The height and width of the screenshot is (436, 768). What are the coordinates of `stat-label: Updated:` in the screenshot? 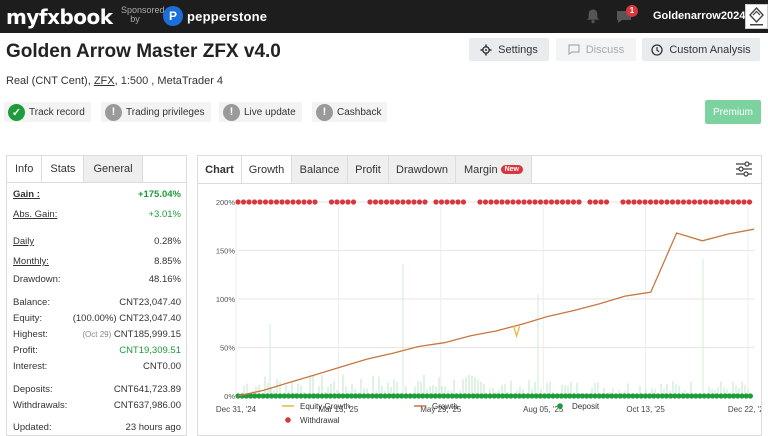 It's located at (32, 427).